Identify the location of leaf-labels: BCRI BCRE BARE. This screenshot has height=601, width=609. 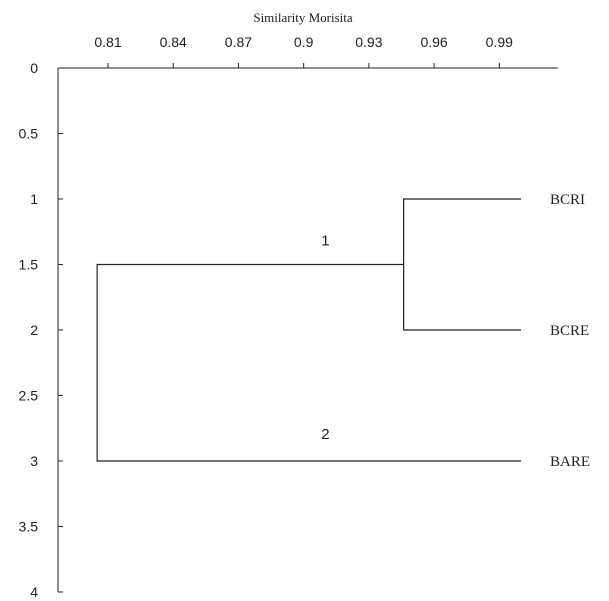
(570, 331).